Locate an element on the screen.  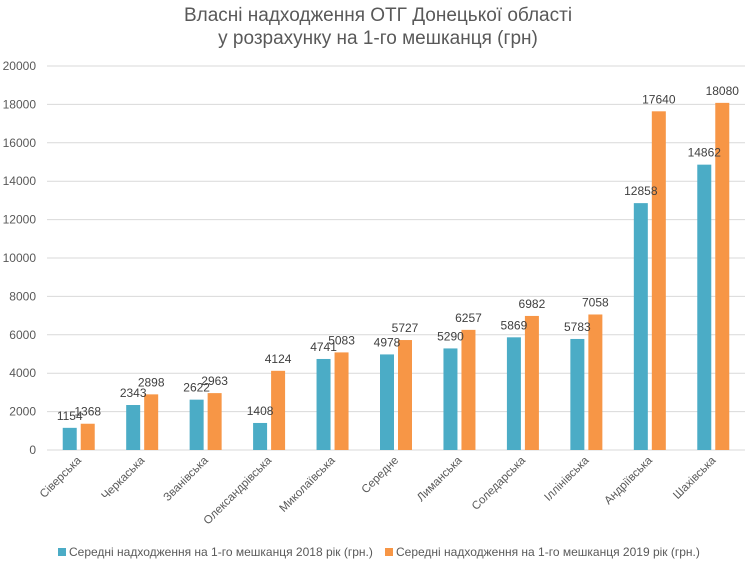
y-tick-label: 2000 is located at coordinates (22, 412).